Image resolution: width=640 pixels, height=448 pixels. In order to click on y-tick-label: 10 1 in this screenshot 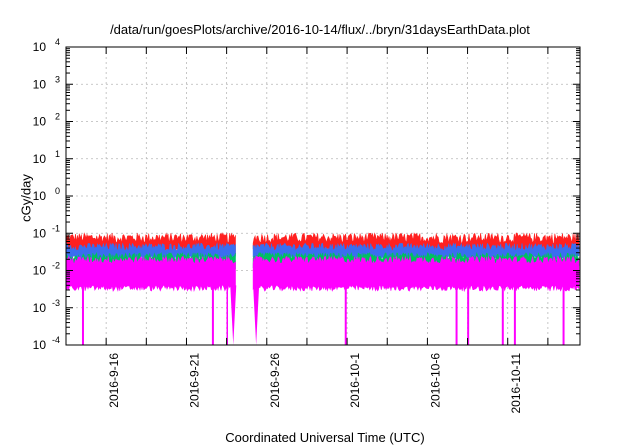, I will do `click(46, 157)`.